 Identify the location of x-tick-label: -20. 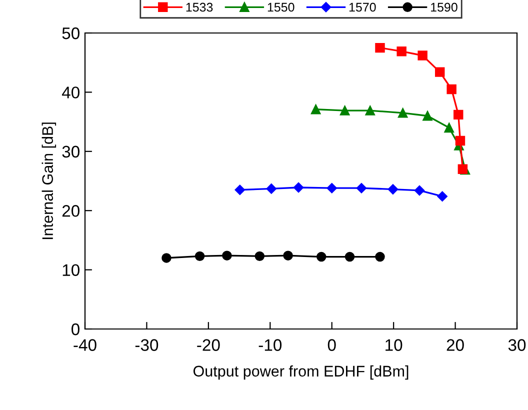
(208, 345).